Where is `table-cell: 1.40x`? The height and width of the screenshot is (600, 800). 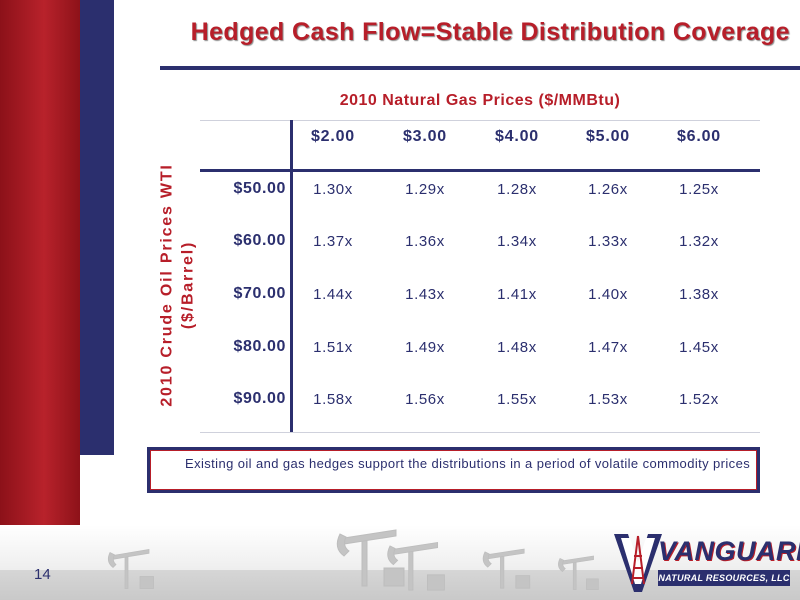 table-cell: 1.40x is located at coordinates (608, 294).